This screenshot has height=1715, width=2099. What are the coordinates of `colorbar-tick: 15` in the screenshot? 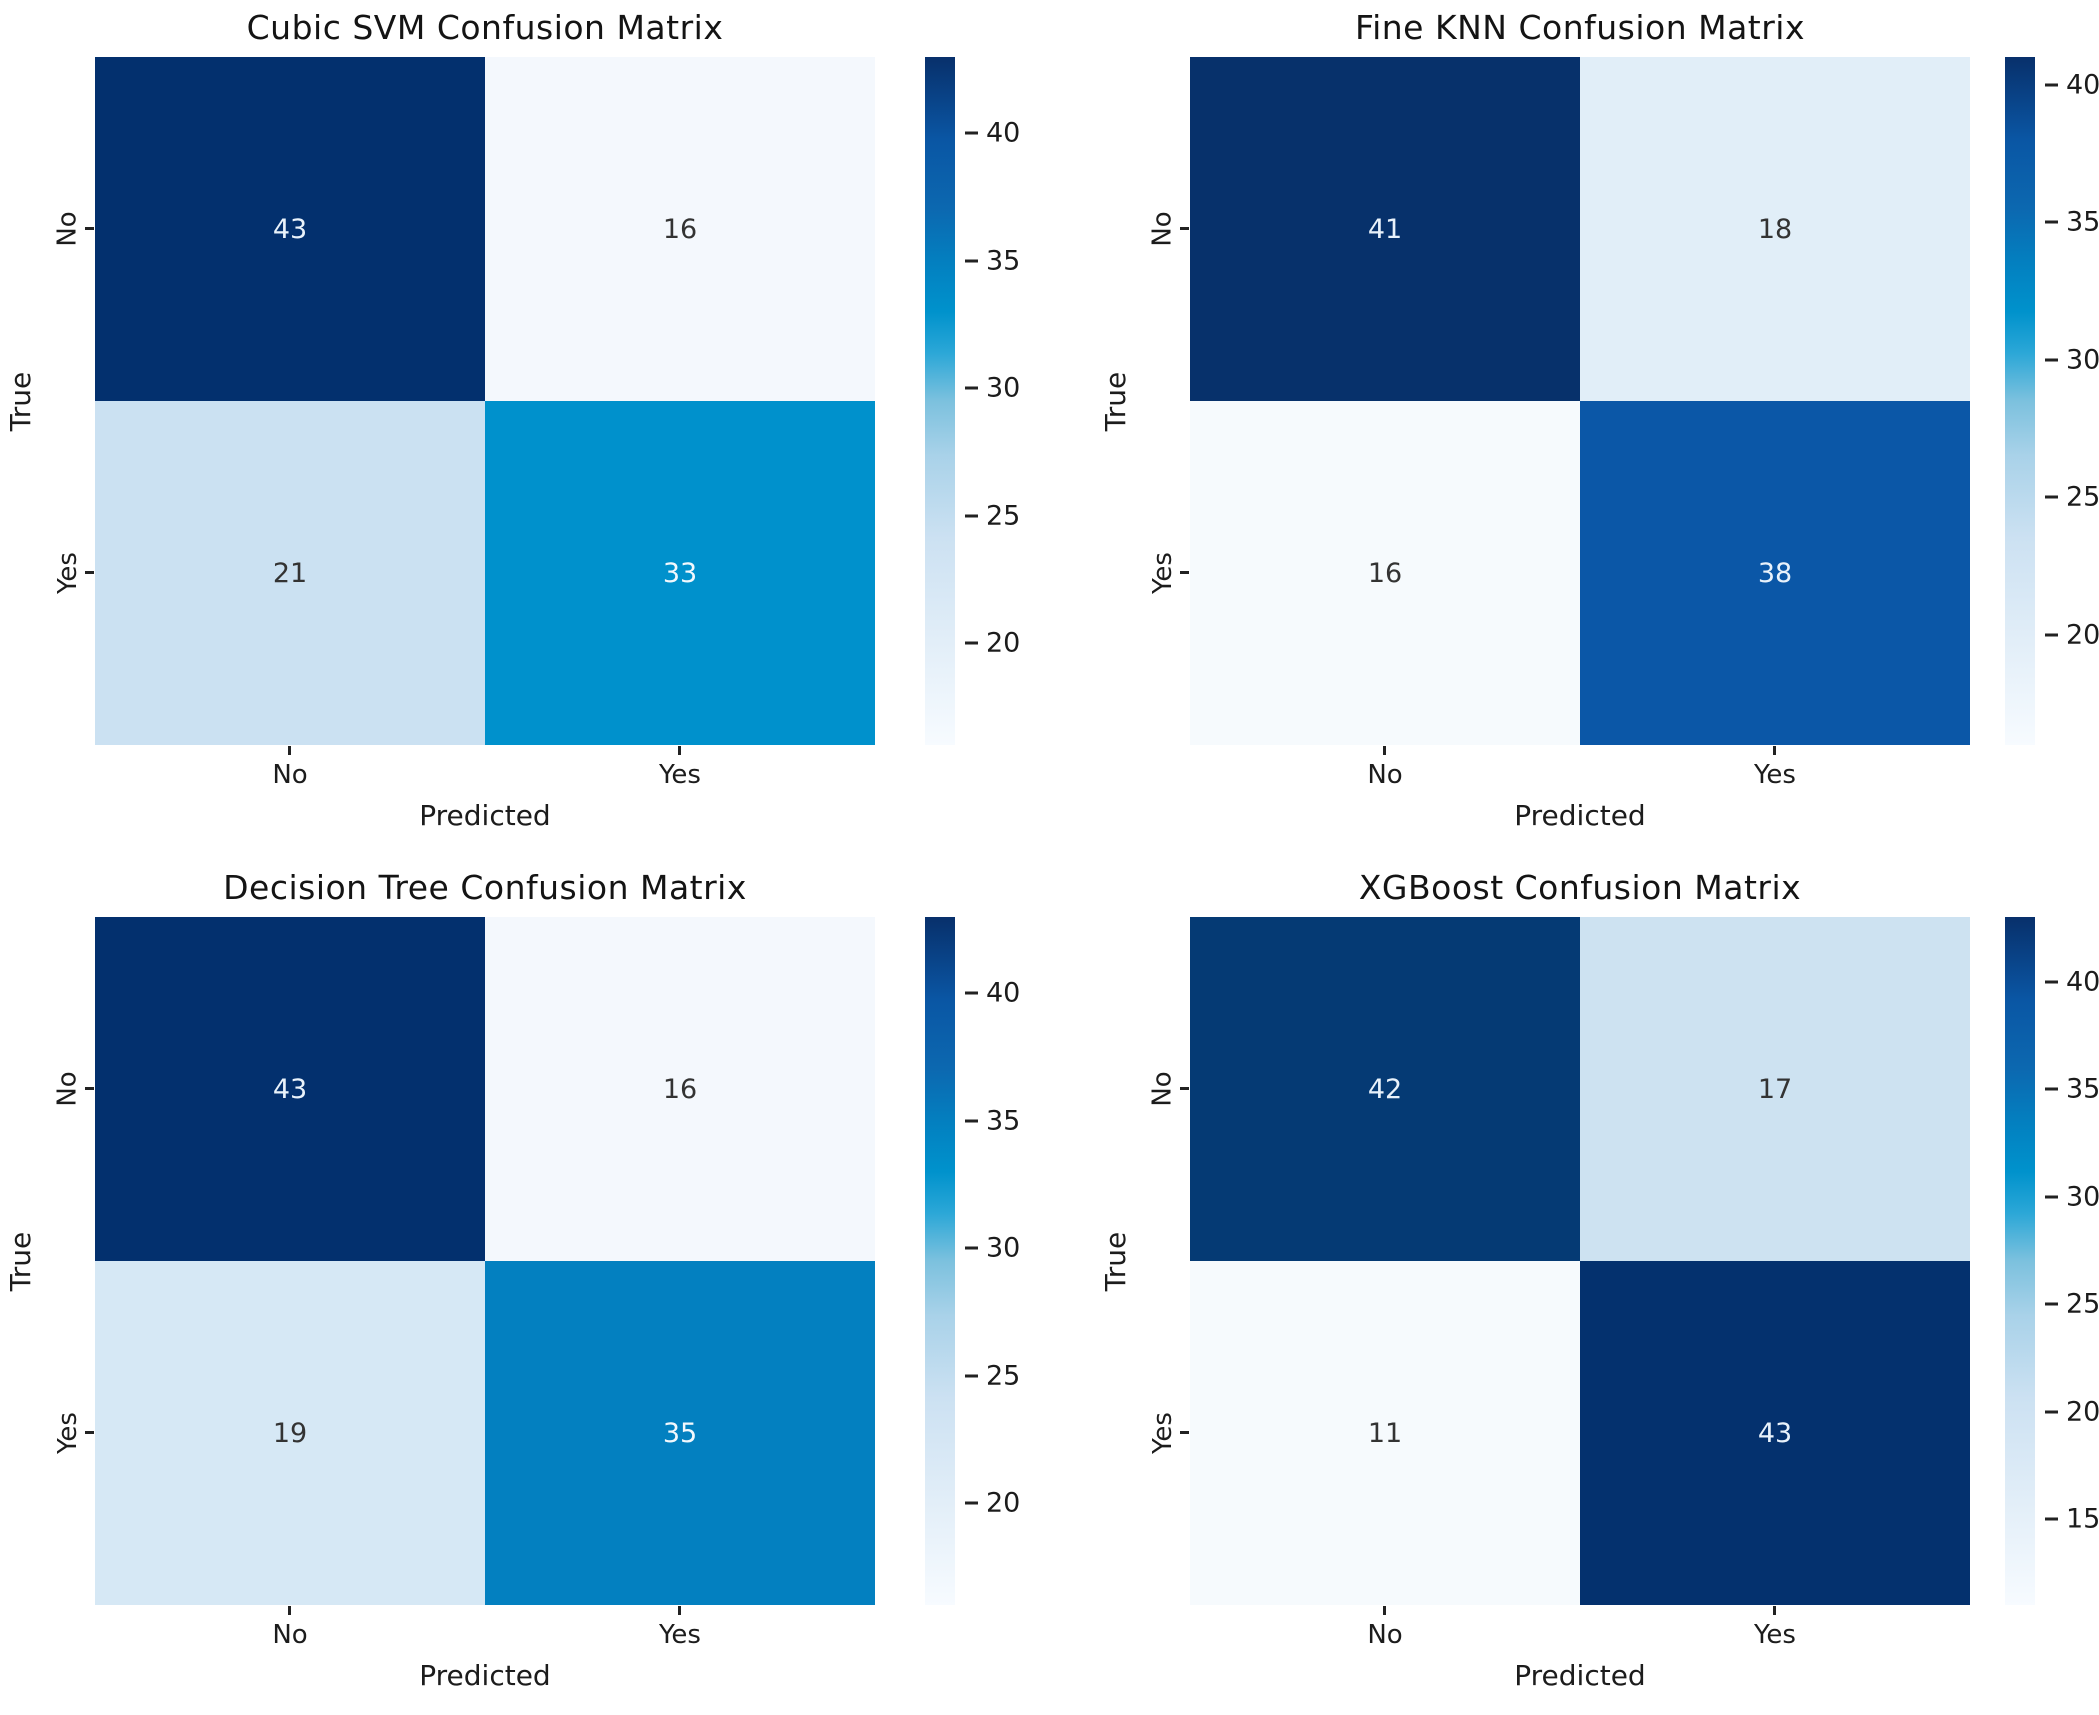 It's located at (2052, 1519).